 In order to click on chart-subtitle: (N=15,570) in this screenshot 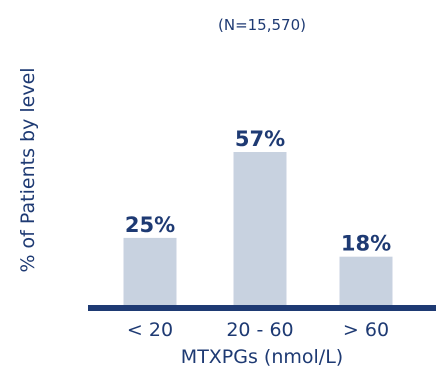, I will do `click(262, 25)`.